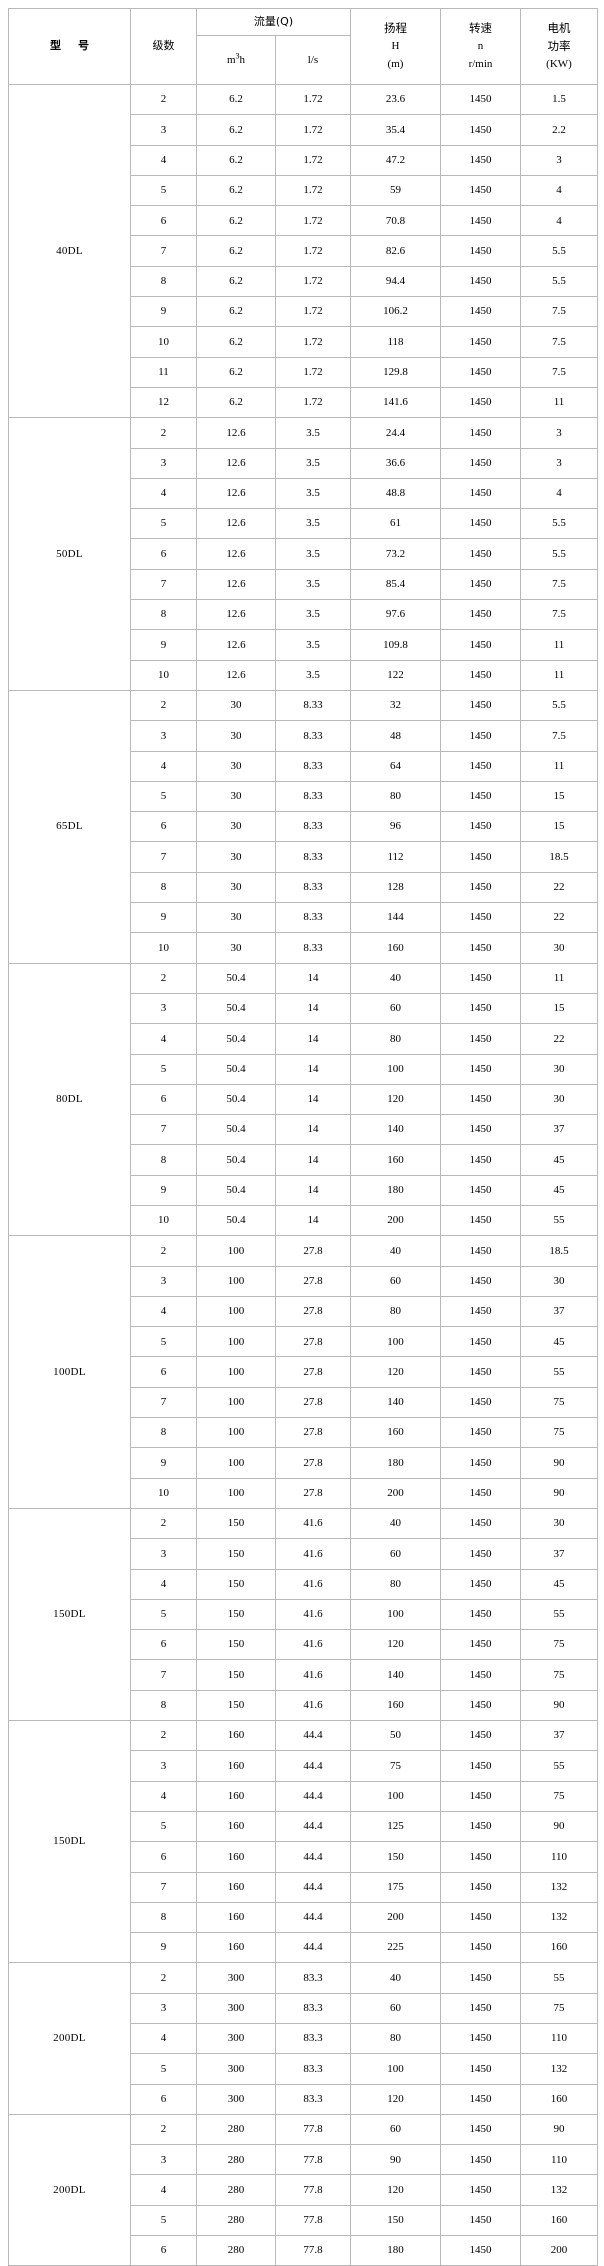 The width and height of the screenshot is (604, 2266). I want to click on head-cell: 109.8, so click(395, 645).